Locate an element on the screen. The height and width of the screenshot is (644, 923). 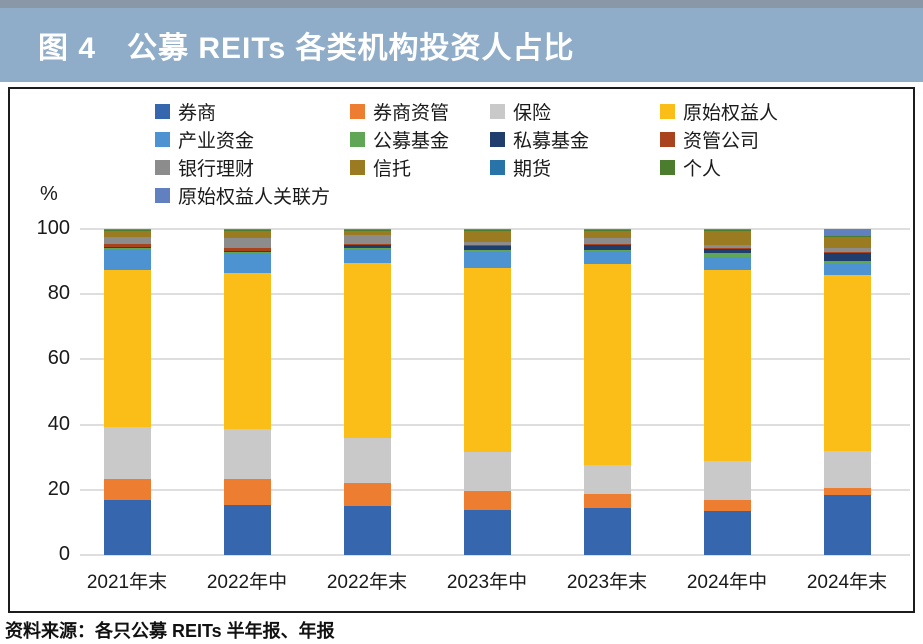
x-category-label-2023年末: 2023年末 is located at coordinates (607, 582).